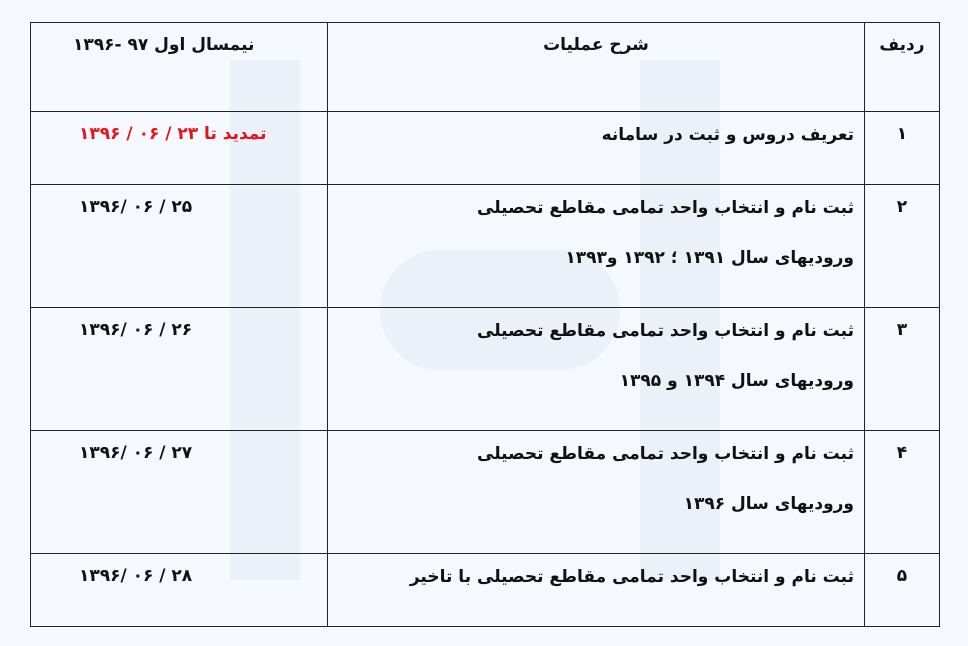 The image size is (968, 646). Describe the element at coordinates (902, 492) in the screenshot. I see `row-number: ۴` at that location.